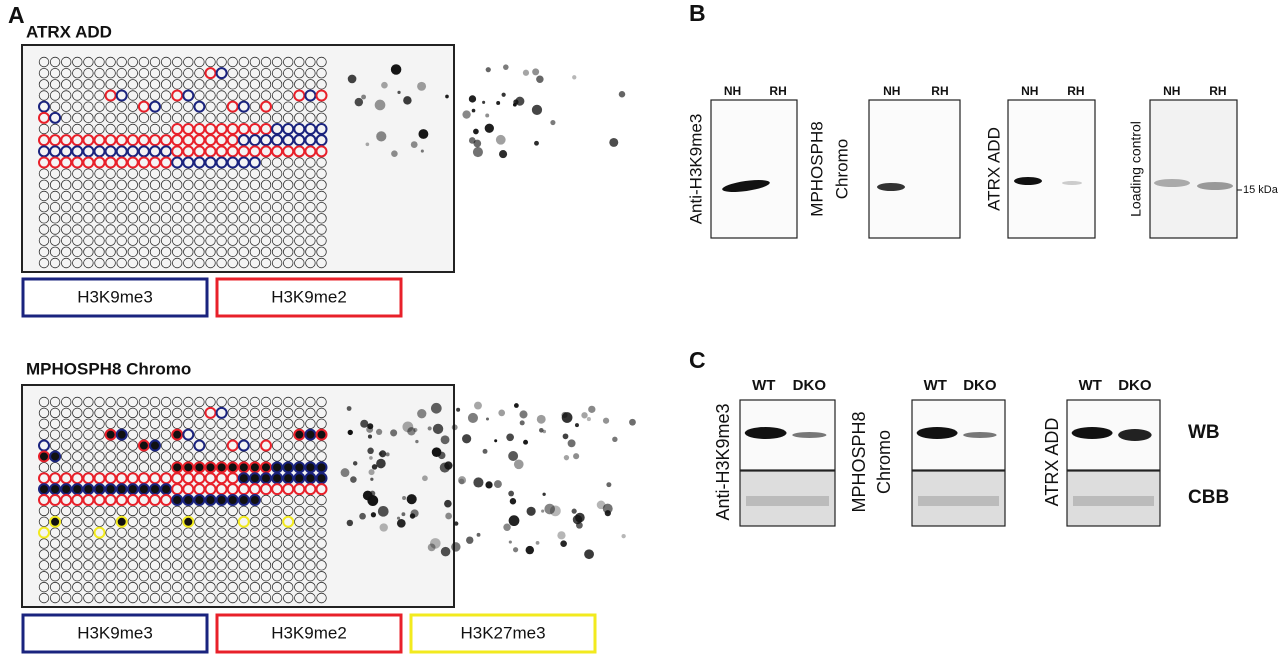 The height and width of the screenshot is (664, 1280). I want to click on legend-label: H3K9me3, so click(115, 296).